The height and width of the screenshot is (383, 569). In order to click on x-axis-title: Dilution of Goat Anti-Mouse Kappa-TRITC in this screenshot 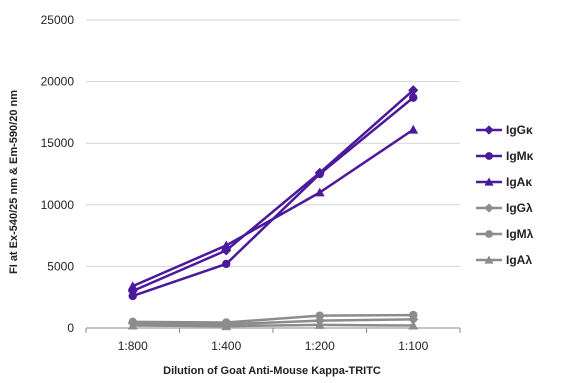, I will do `click(272, 371)`.